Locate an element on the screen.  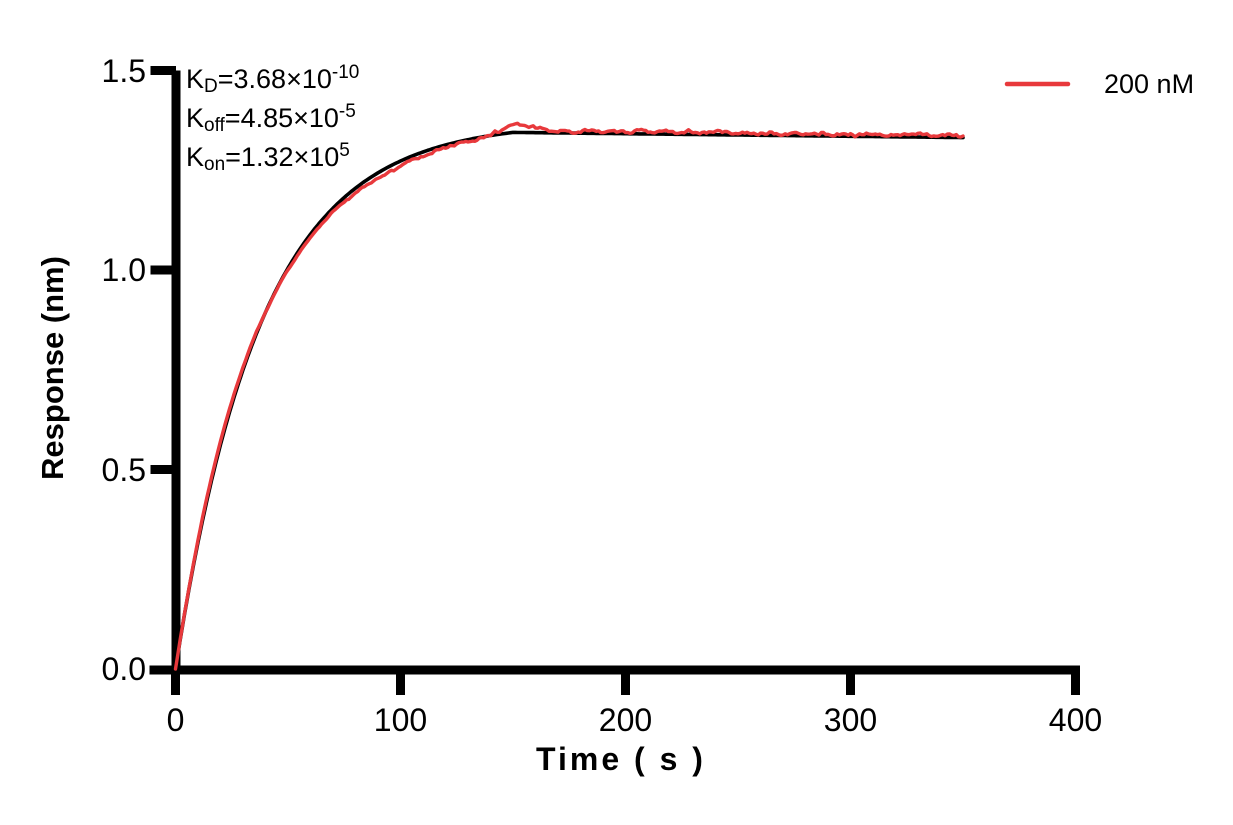
kd-number: =3.68×10 is located at coordinates (274, 79).